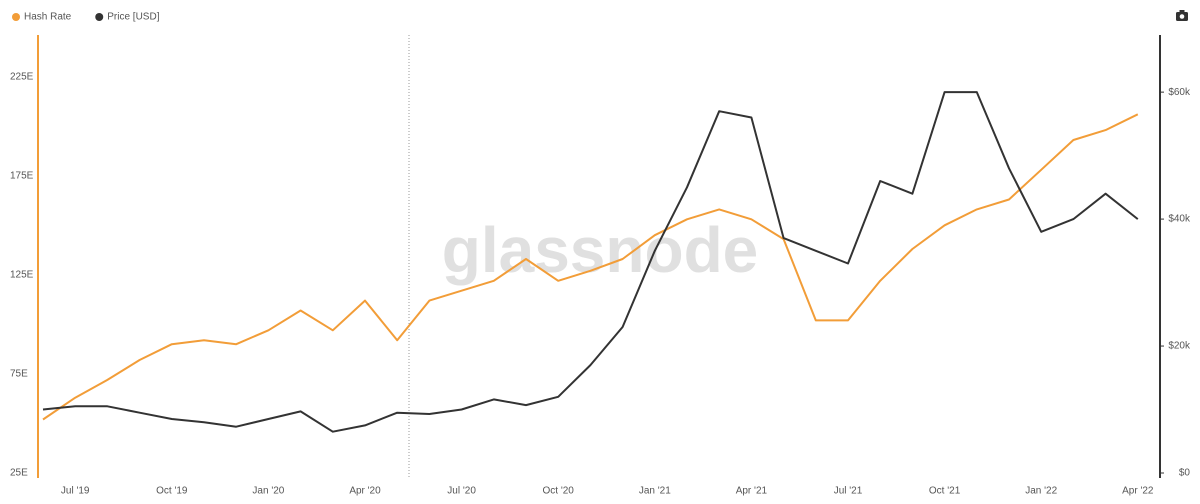 This screenshot has height=504, width=1200. What do you see at coordinates (133, 17) in the screenshot?
I see `legend-label: Price [USD]` at bounding box center [133, 17].